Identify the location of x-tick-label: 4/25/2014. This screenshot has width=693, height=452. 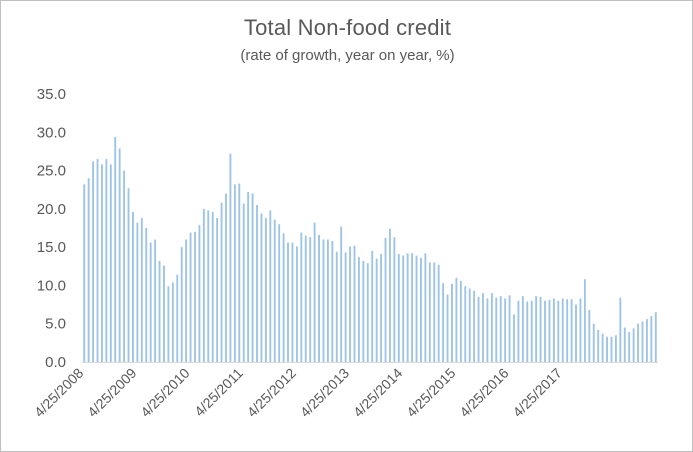
(378, 393).